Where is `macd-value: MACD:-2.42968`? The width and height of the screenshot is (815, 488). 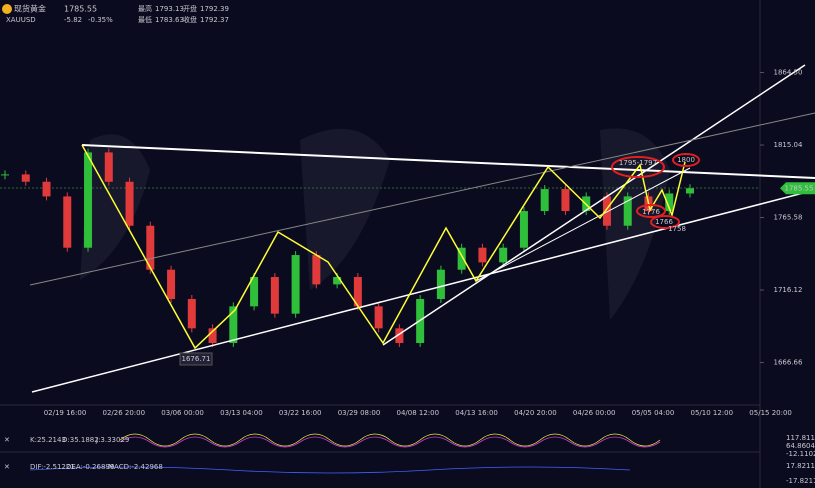
macd-value: MACD:-2.42968 is located at coordinates (135, 467).